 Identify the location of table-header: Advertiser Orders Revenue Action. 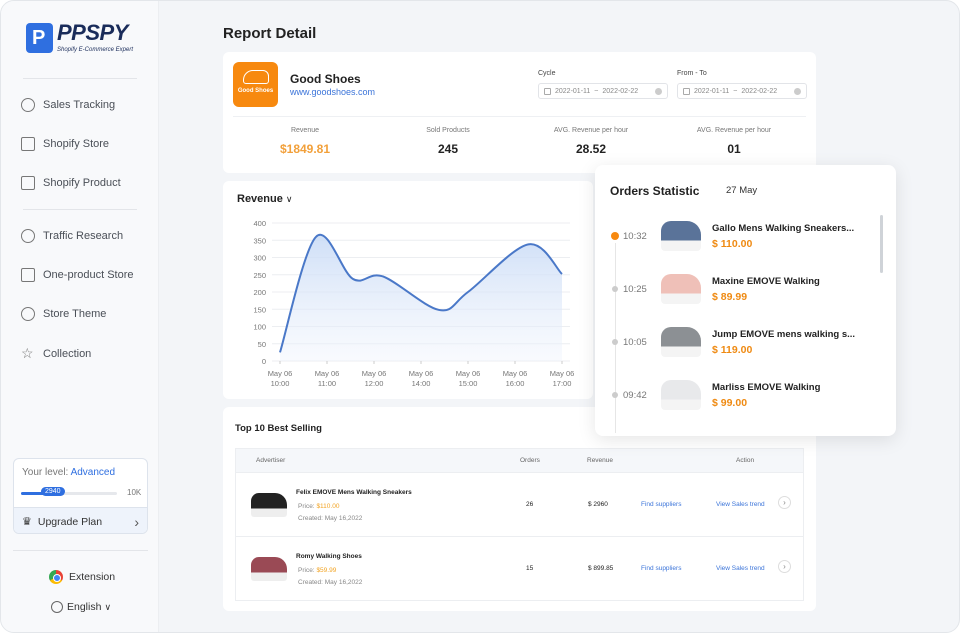
(519, 460).